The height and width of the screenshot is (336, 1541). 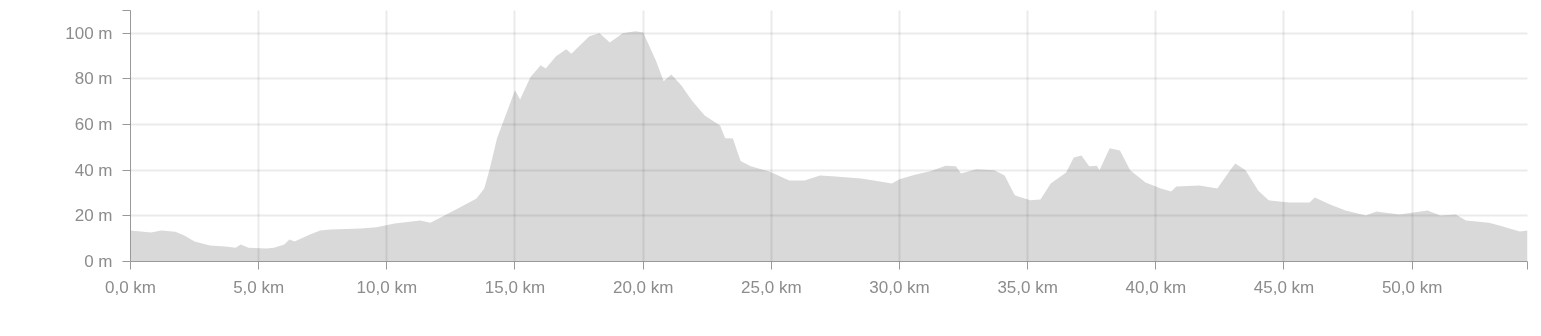 What do you see at coordinates (1027, 287) in the screenshot?
I see `x-tick-label: 35,0 km` at bounding box center [1027, 287].